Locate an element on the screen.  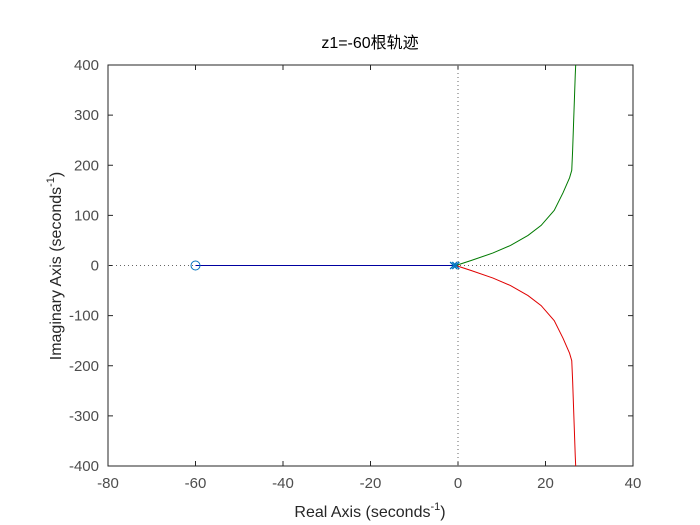
y-tick-label: 400 is located at coordinates (86, 65).